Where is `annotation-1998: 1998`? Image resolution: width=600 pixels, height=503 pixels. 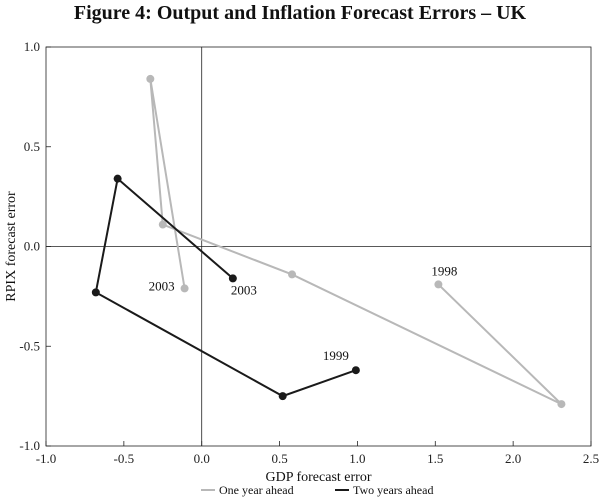
annotation-1998: 1998 is located at coordinates (444, 270).